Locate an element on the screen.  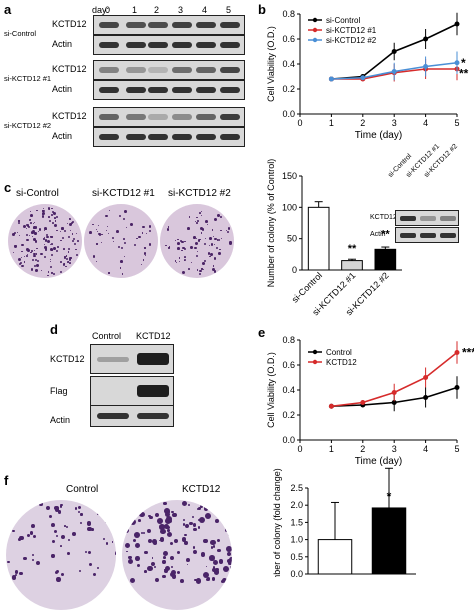
x-tick-label: 1 is located at coordinates (331, 449).